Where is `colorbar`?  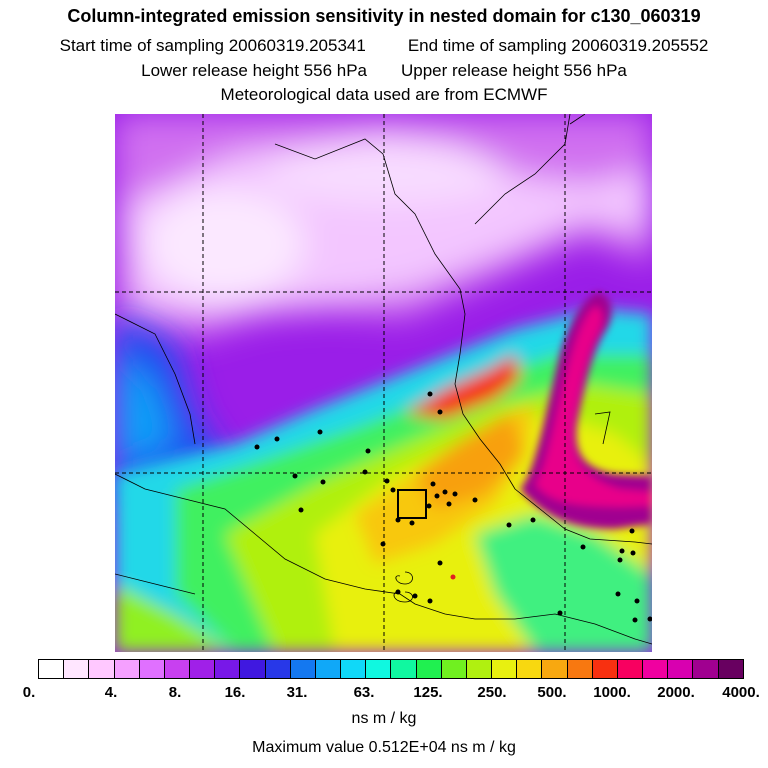
colorbar is located at coordinates (391, 669).